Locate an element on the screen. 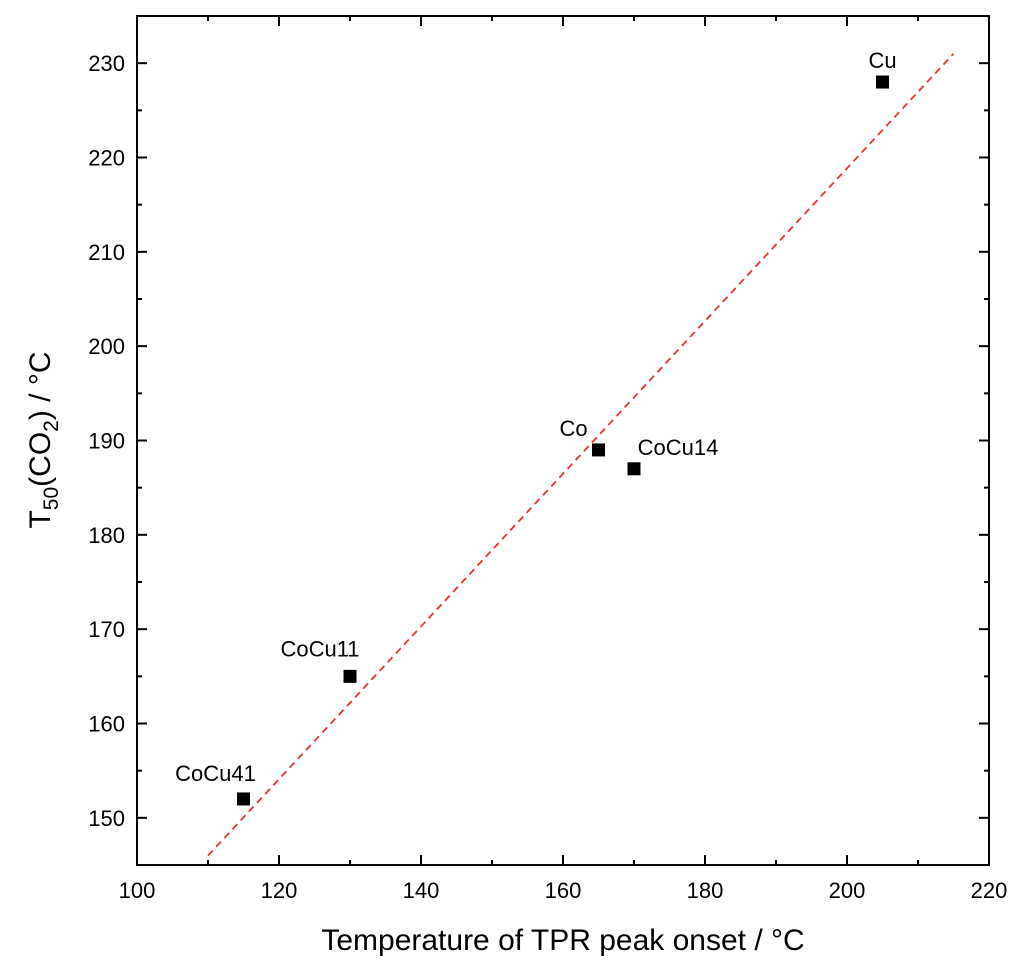  y-tick-label: 190 is located at coordinates (106, 441).